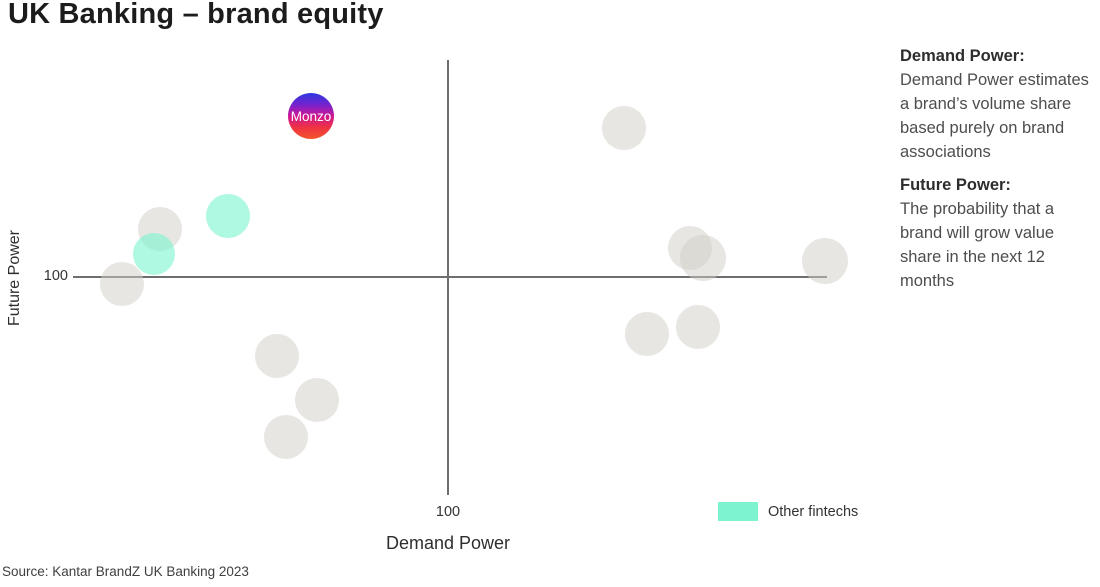 The width and height of the screenshot is (1100, 587). What do you see at coordinates (125, 571) in the screenshot?
I see `source-note: Source: Kantar BrandZ UK Banking 2023` at bounding box center [125, 571].